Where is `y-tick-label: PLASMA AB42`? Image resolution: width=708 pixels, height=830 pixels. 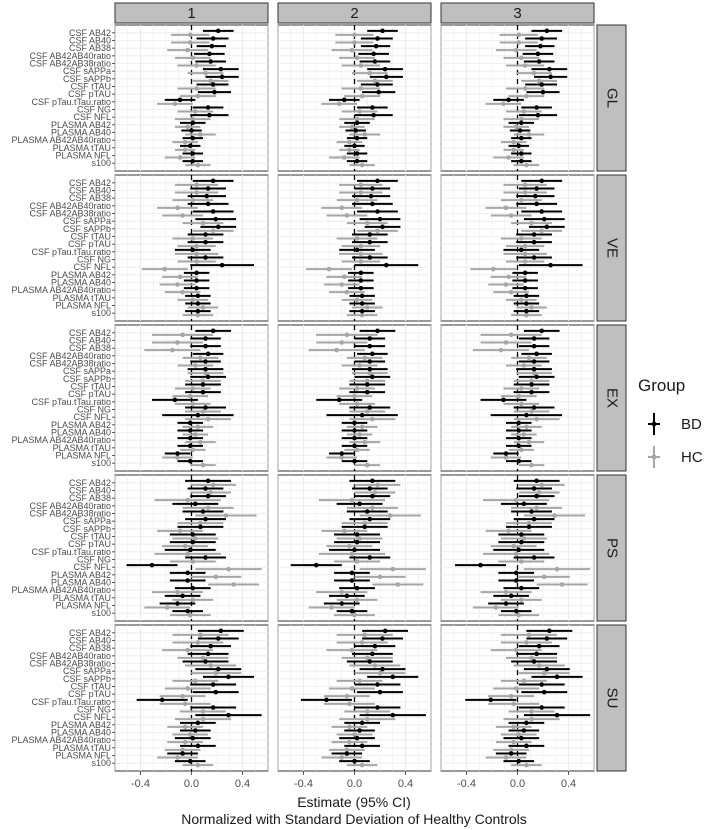
y-tick-label: PLASMA AB42 is located at coordinates (81, 575).